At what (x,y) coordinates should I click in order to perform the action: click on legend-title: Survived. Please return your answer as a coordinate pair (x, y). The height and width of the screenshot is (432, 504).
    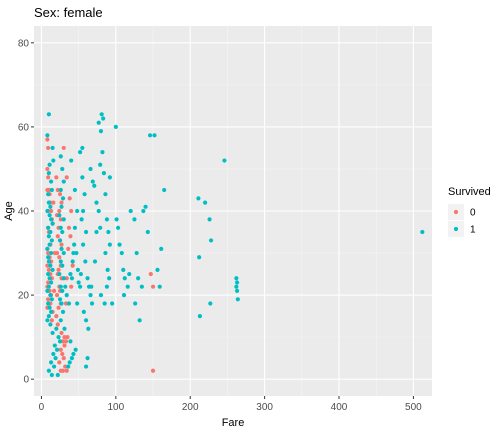
    Looking at the image, I should click on (469, 192).